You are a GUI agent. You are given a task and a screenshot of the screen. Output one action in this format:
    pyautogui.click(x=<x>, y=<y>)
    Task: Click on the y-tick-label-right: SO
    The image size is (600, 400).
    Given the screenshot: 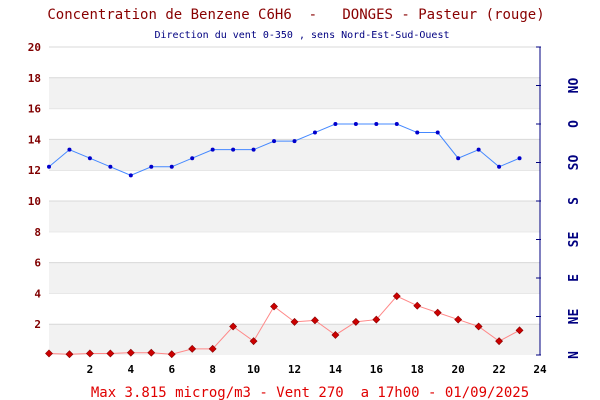 What is the action you would take?
    pyautogui.click(x=574, y=163)
    